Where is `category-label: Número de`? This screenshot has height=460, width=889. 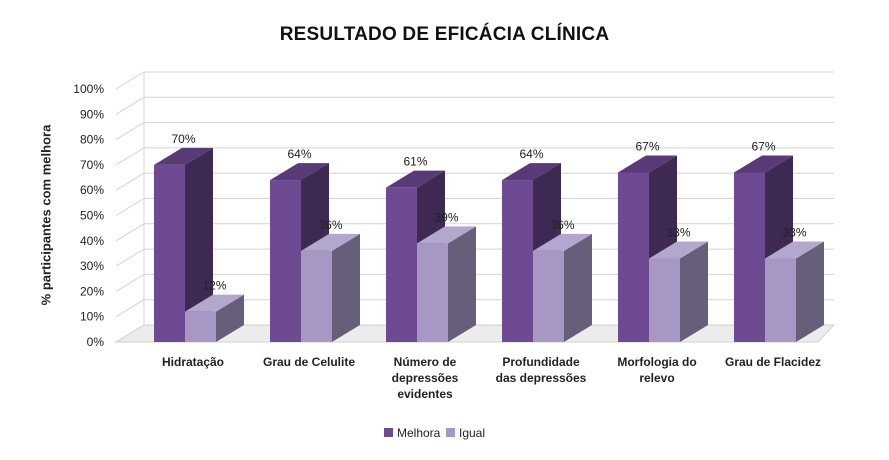 category-label: Número de is located at coordinates (425, 362).